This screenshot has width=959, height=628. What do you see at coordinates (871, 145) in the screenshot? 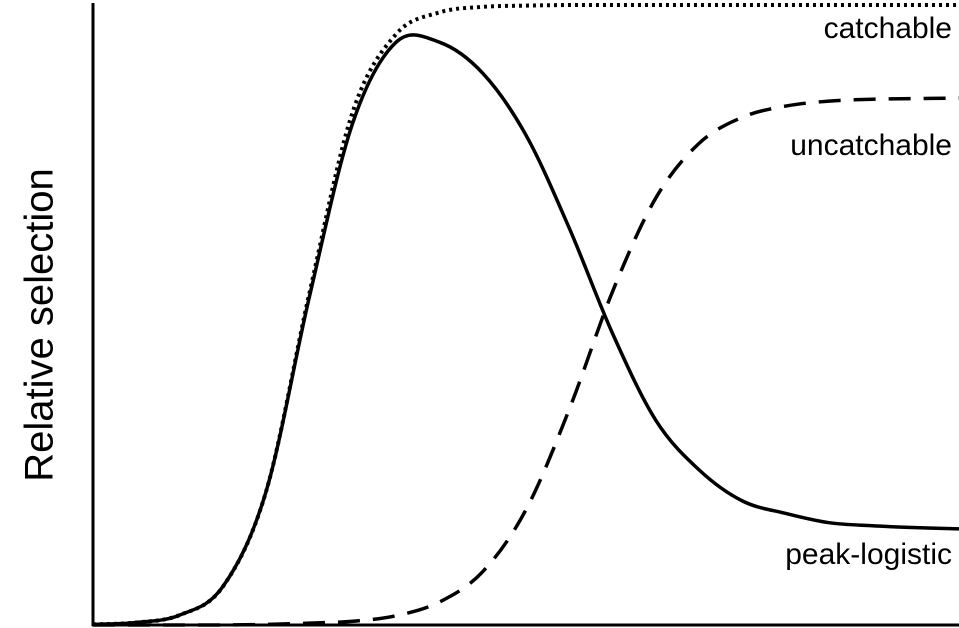
I see `series-label: uncatchable` at bounding box center [871, 145].